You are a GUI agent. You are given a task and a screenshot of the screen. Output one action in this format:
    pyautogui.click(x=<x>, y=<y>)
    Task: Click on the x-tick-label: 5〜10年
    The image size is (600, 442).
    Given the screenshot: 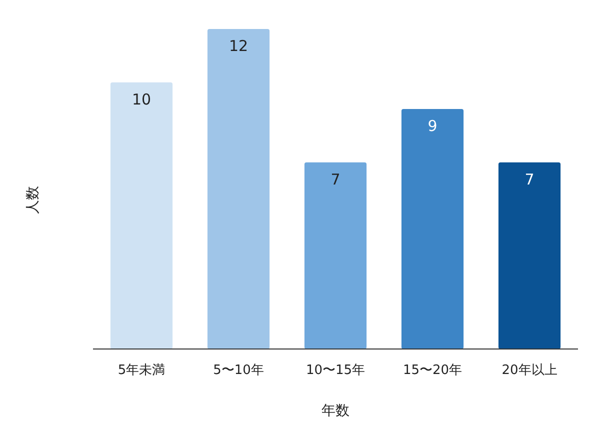 What is the action you would take?
    pyautogui.click(x=238, y=370)
    